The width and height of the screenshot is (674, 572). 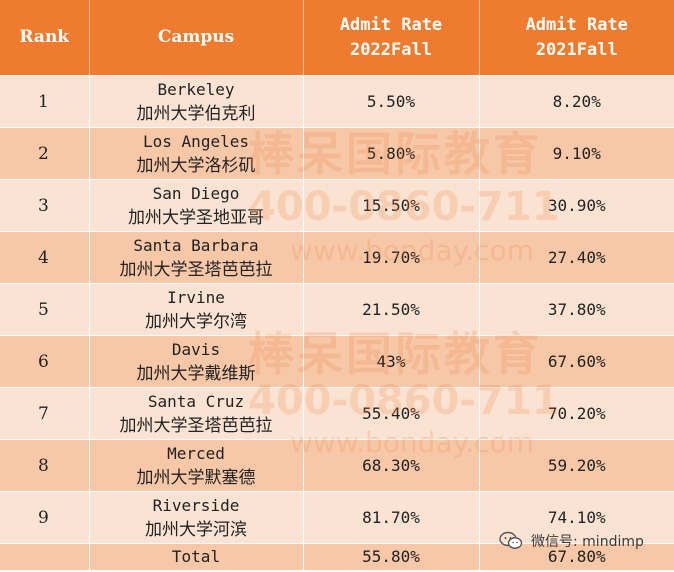 I want to click on campus-name-cn: 加州大学洛杉矶, so click(x=196, y=165).